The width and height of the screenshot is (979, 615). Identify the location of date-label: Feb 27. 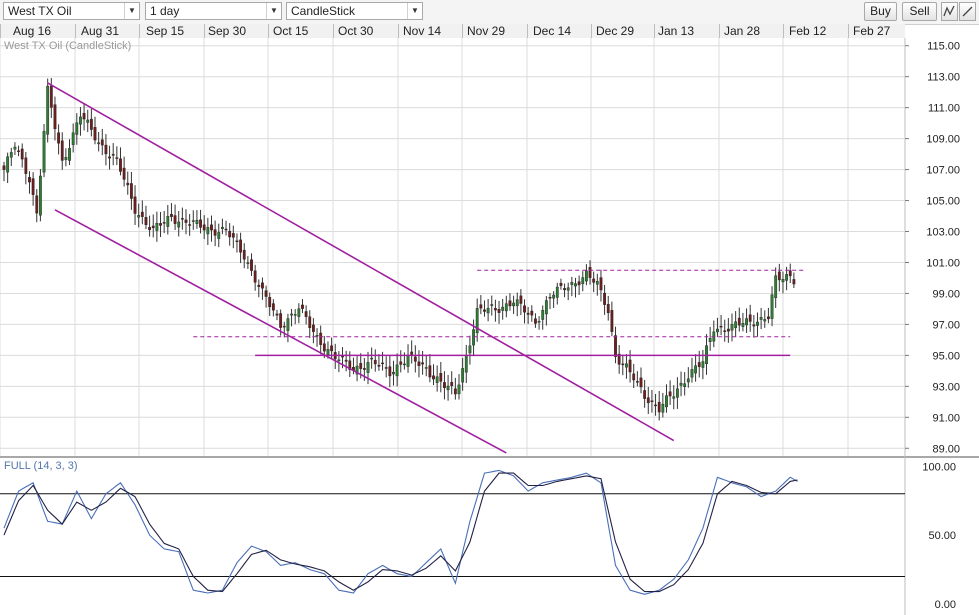
(872, 31).